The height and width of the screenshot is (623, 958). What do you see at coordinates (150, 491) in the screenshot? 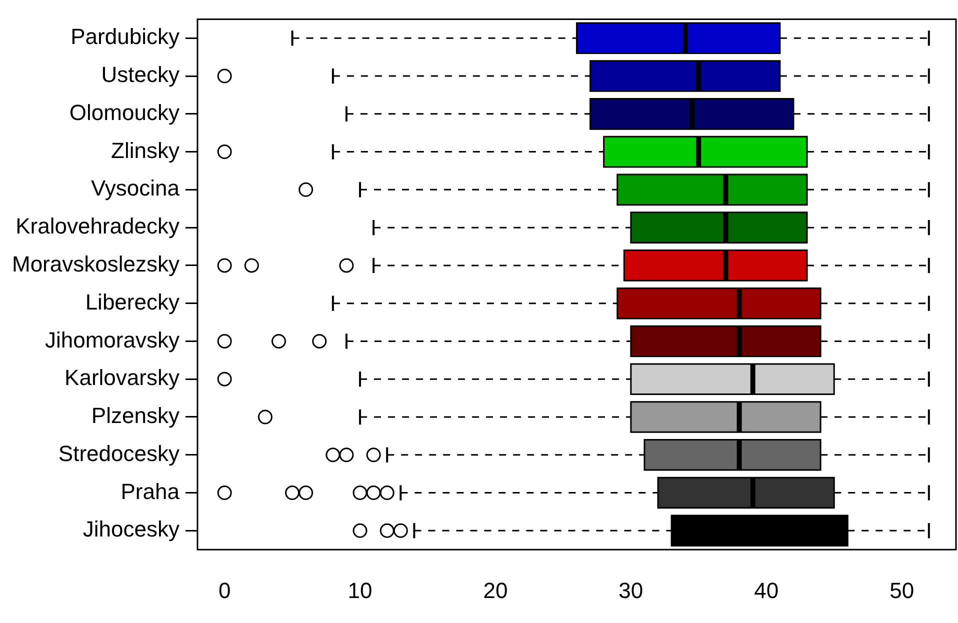
I see `y-tick-label: Praha` at bounding box center [150, 491].